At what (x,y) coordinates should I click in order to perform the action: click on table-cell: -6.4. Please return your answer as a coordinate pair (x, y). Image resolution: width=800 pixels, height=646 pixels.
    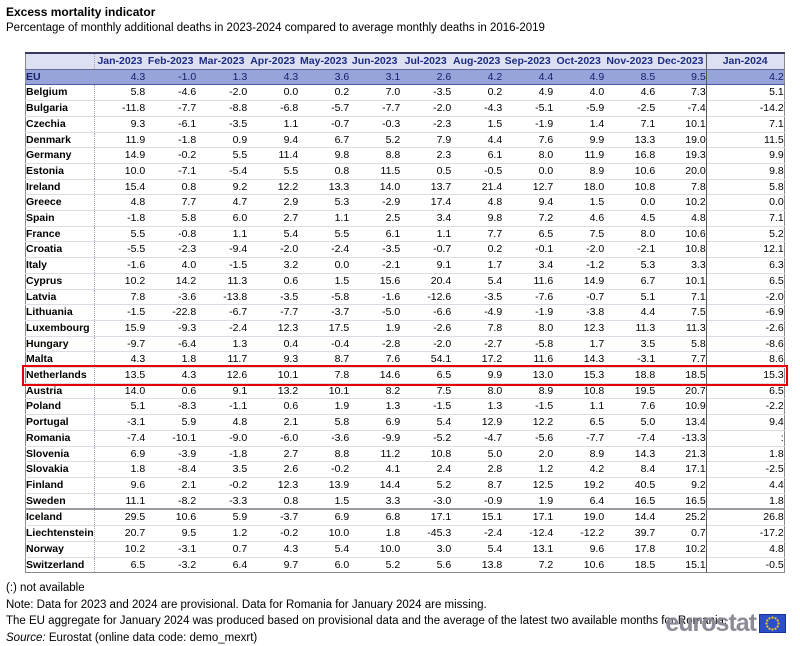
    Looking at the image, I should click on (171, 343).